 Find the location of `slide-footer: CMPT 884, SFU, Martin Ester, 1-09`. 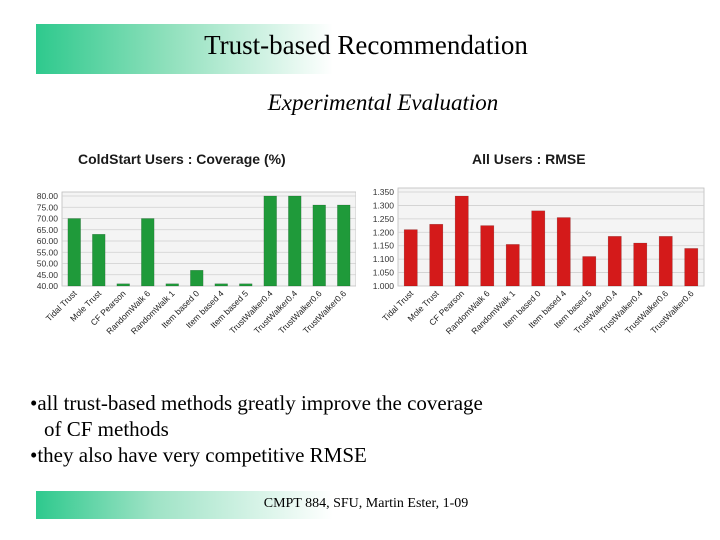

slide-footer: CMPT 884, SFU, Martin Ester, 1-09 is located at coordinates (366, 503).